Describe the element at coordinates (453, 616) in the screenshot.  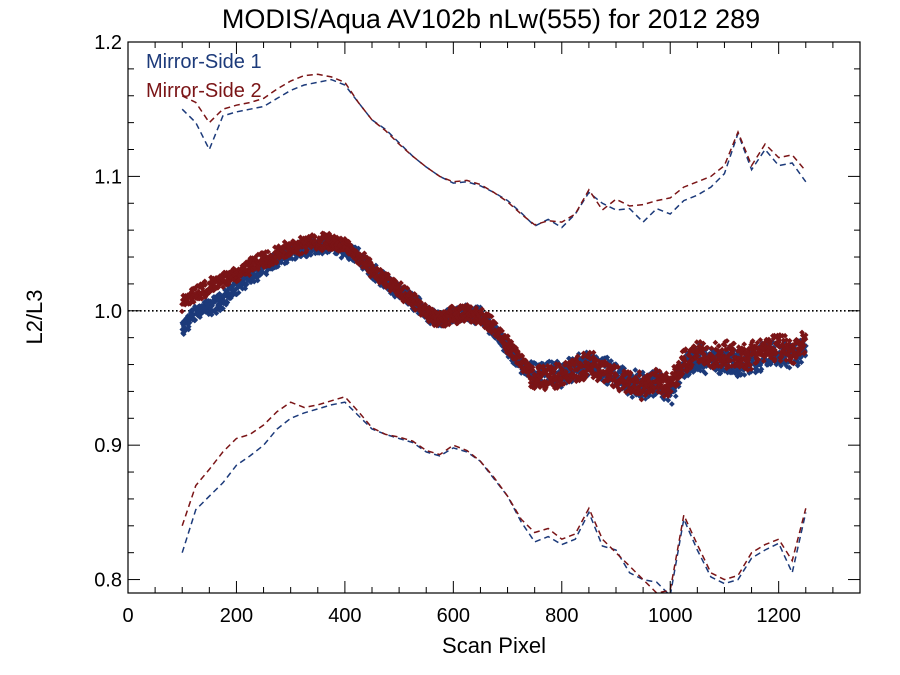
I see `x-tick-label: 600` at that location.